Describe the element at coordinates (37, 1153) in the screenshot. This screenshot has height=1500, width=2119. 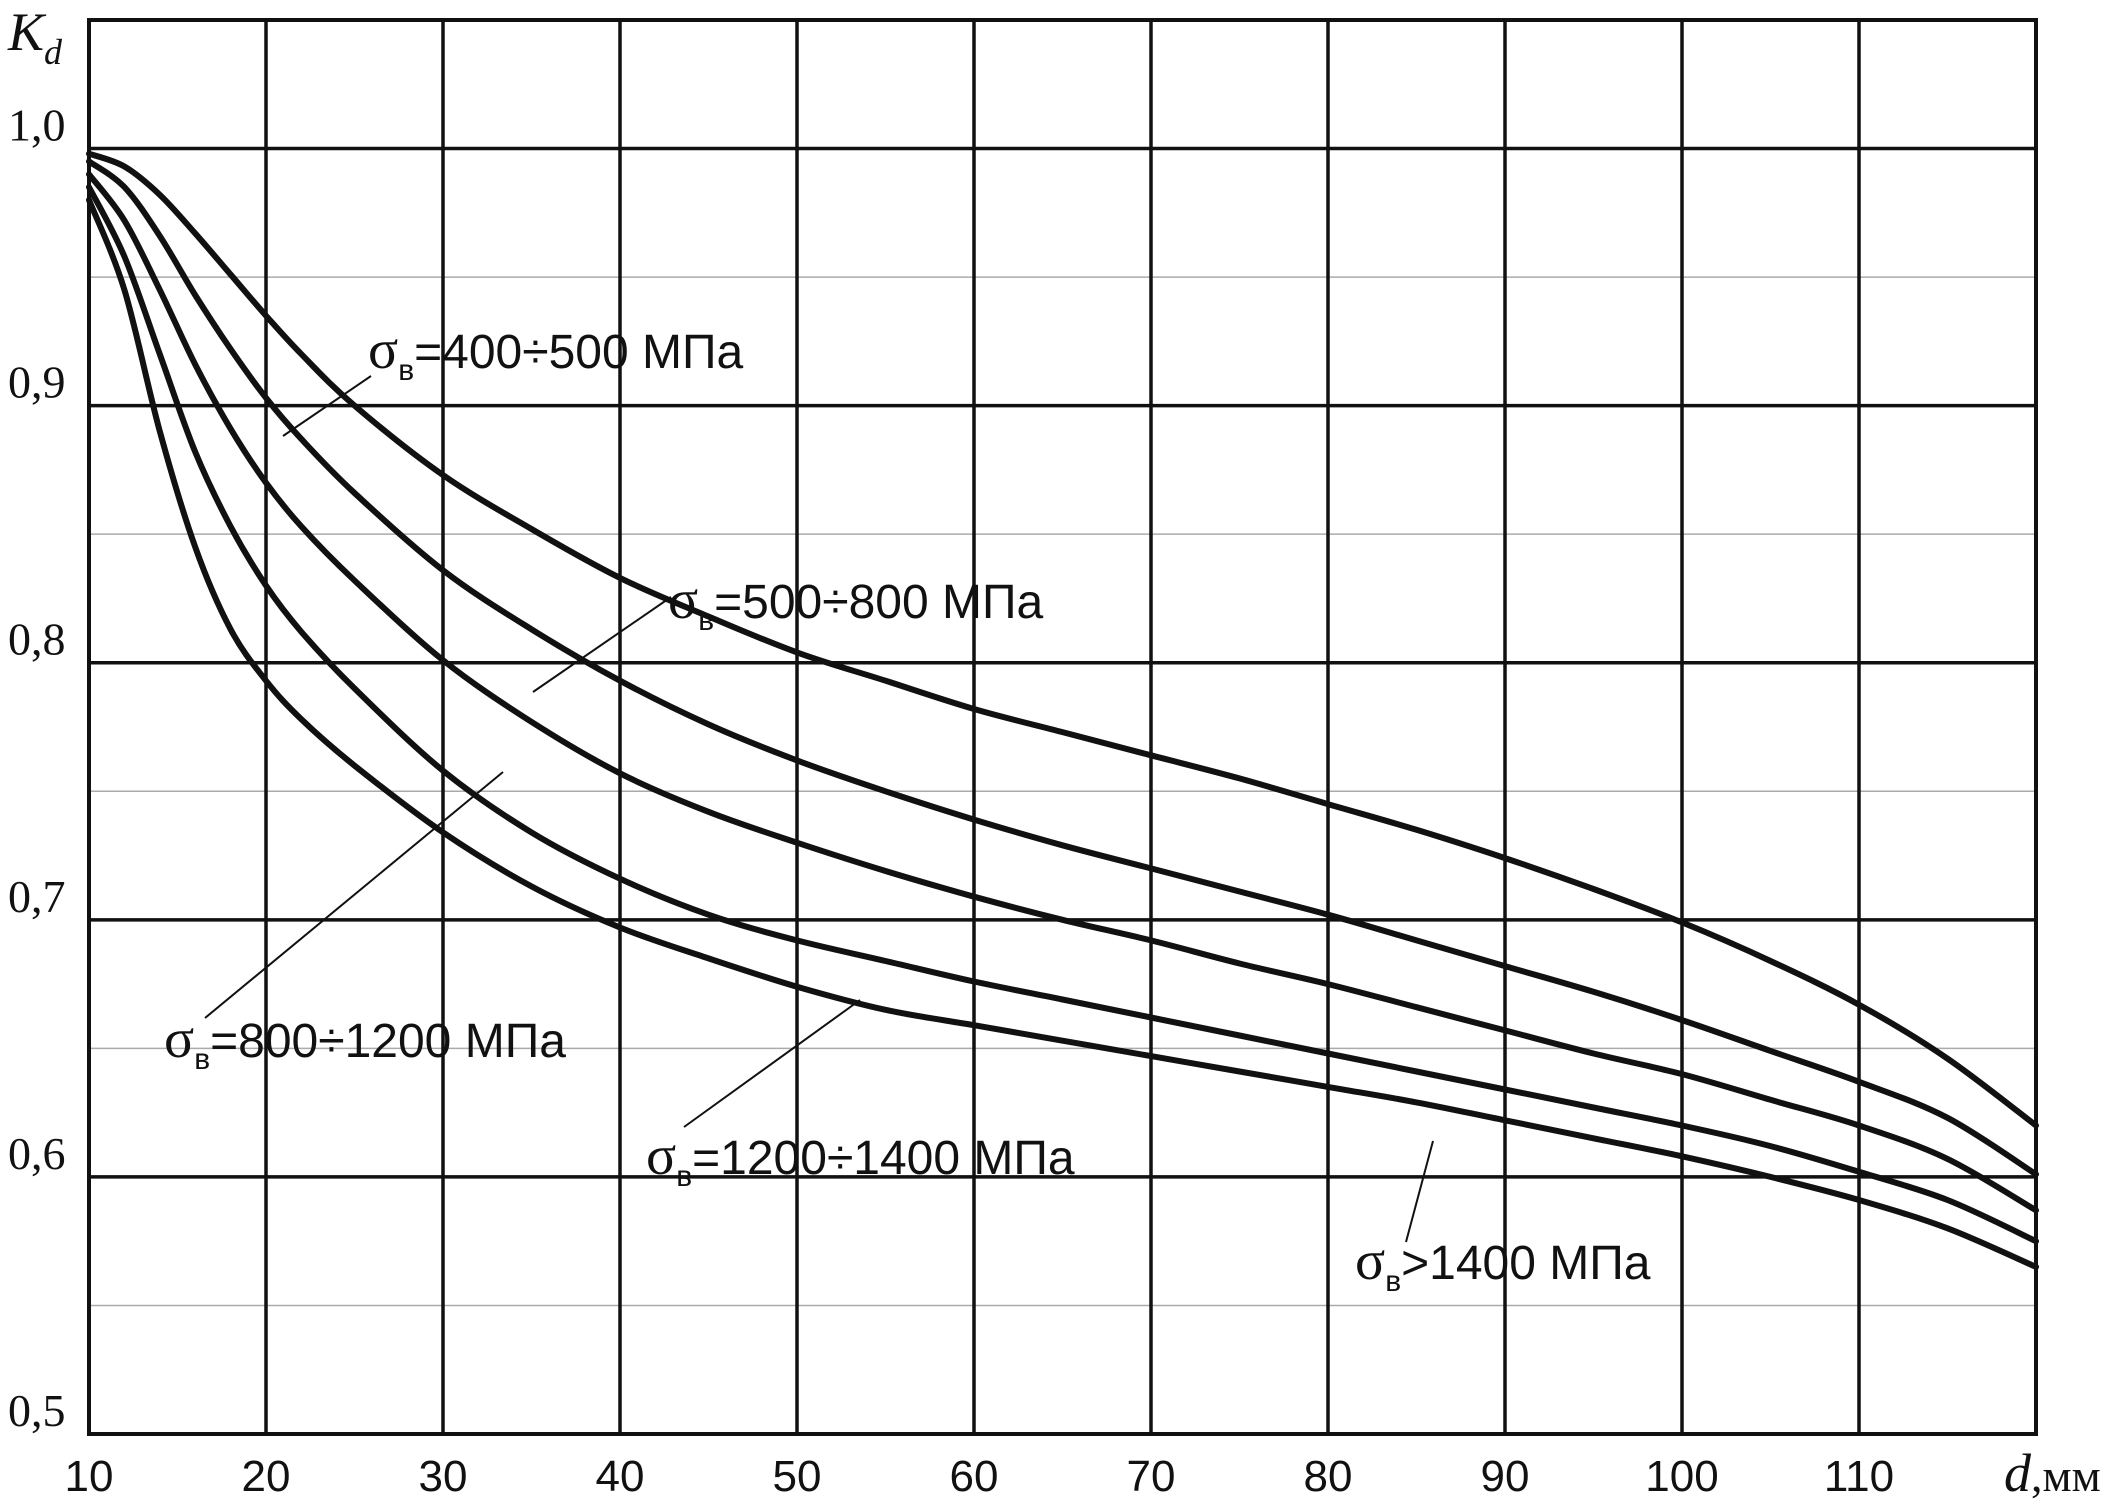
I see `y-tick-label: 0,6` at that location.